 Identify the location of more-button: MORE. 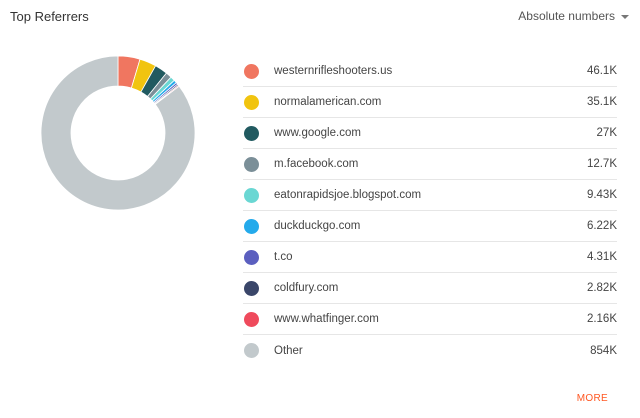
(592, 398).